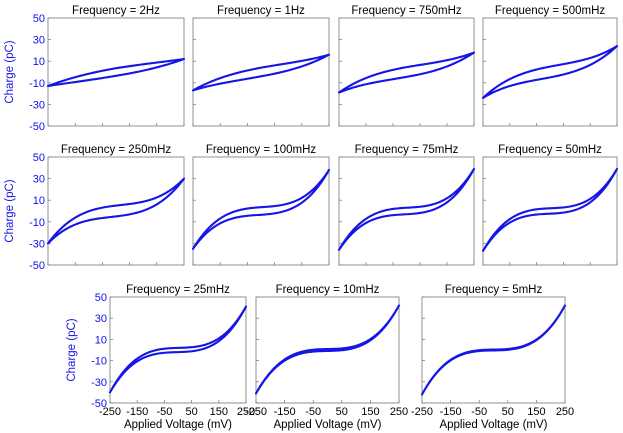 Image resolution: width=623 pixels, height=433 pixels. Describe the element at coordinates (565, 412) in the screenshot. I see `x-tick-label-11-6: 250` at that location.